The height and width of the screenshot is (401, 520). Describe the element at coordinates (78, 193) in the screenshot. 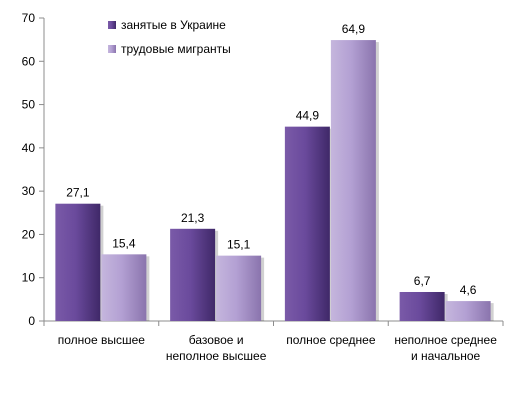

I see `data-label: 27,1` at that location.